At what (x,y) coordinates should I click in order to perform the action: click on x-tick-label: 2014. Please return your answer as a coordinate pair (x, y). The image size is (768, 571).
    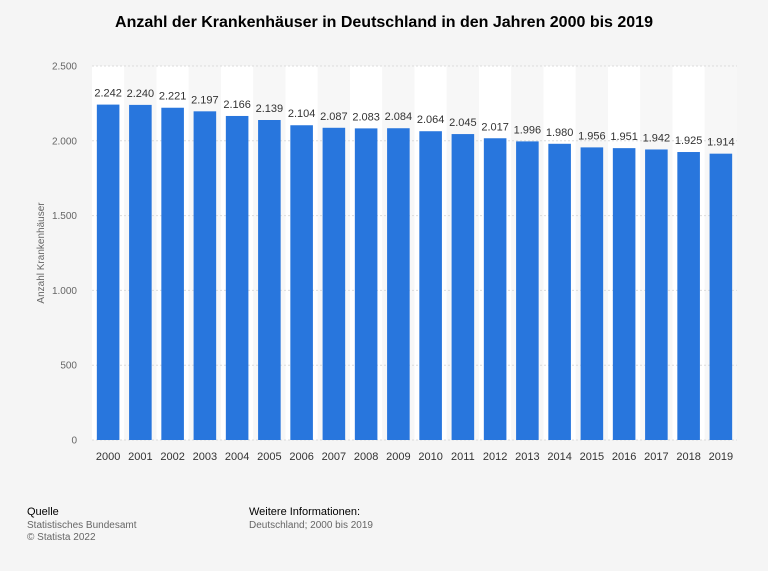
    Looking at the image, I should click on (559, 457).